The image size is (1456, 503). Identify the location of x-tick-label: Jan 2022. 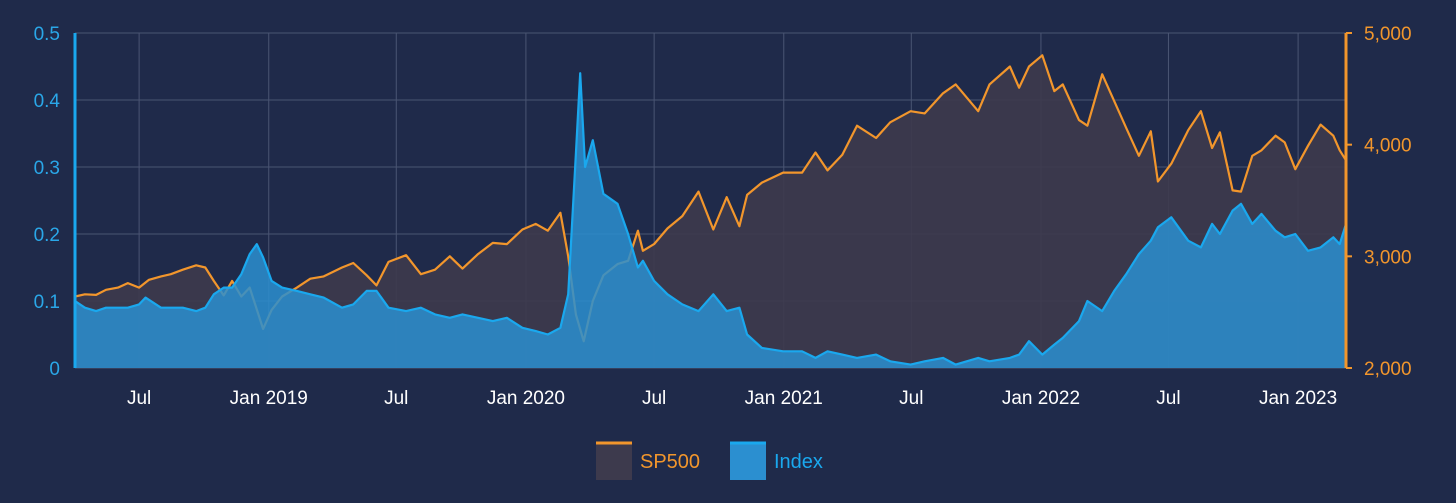
(1041, 398).